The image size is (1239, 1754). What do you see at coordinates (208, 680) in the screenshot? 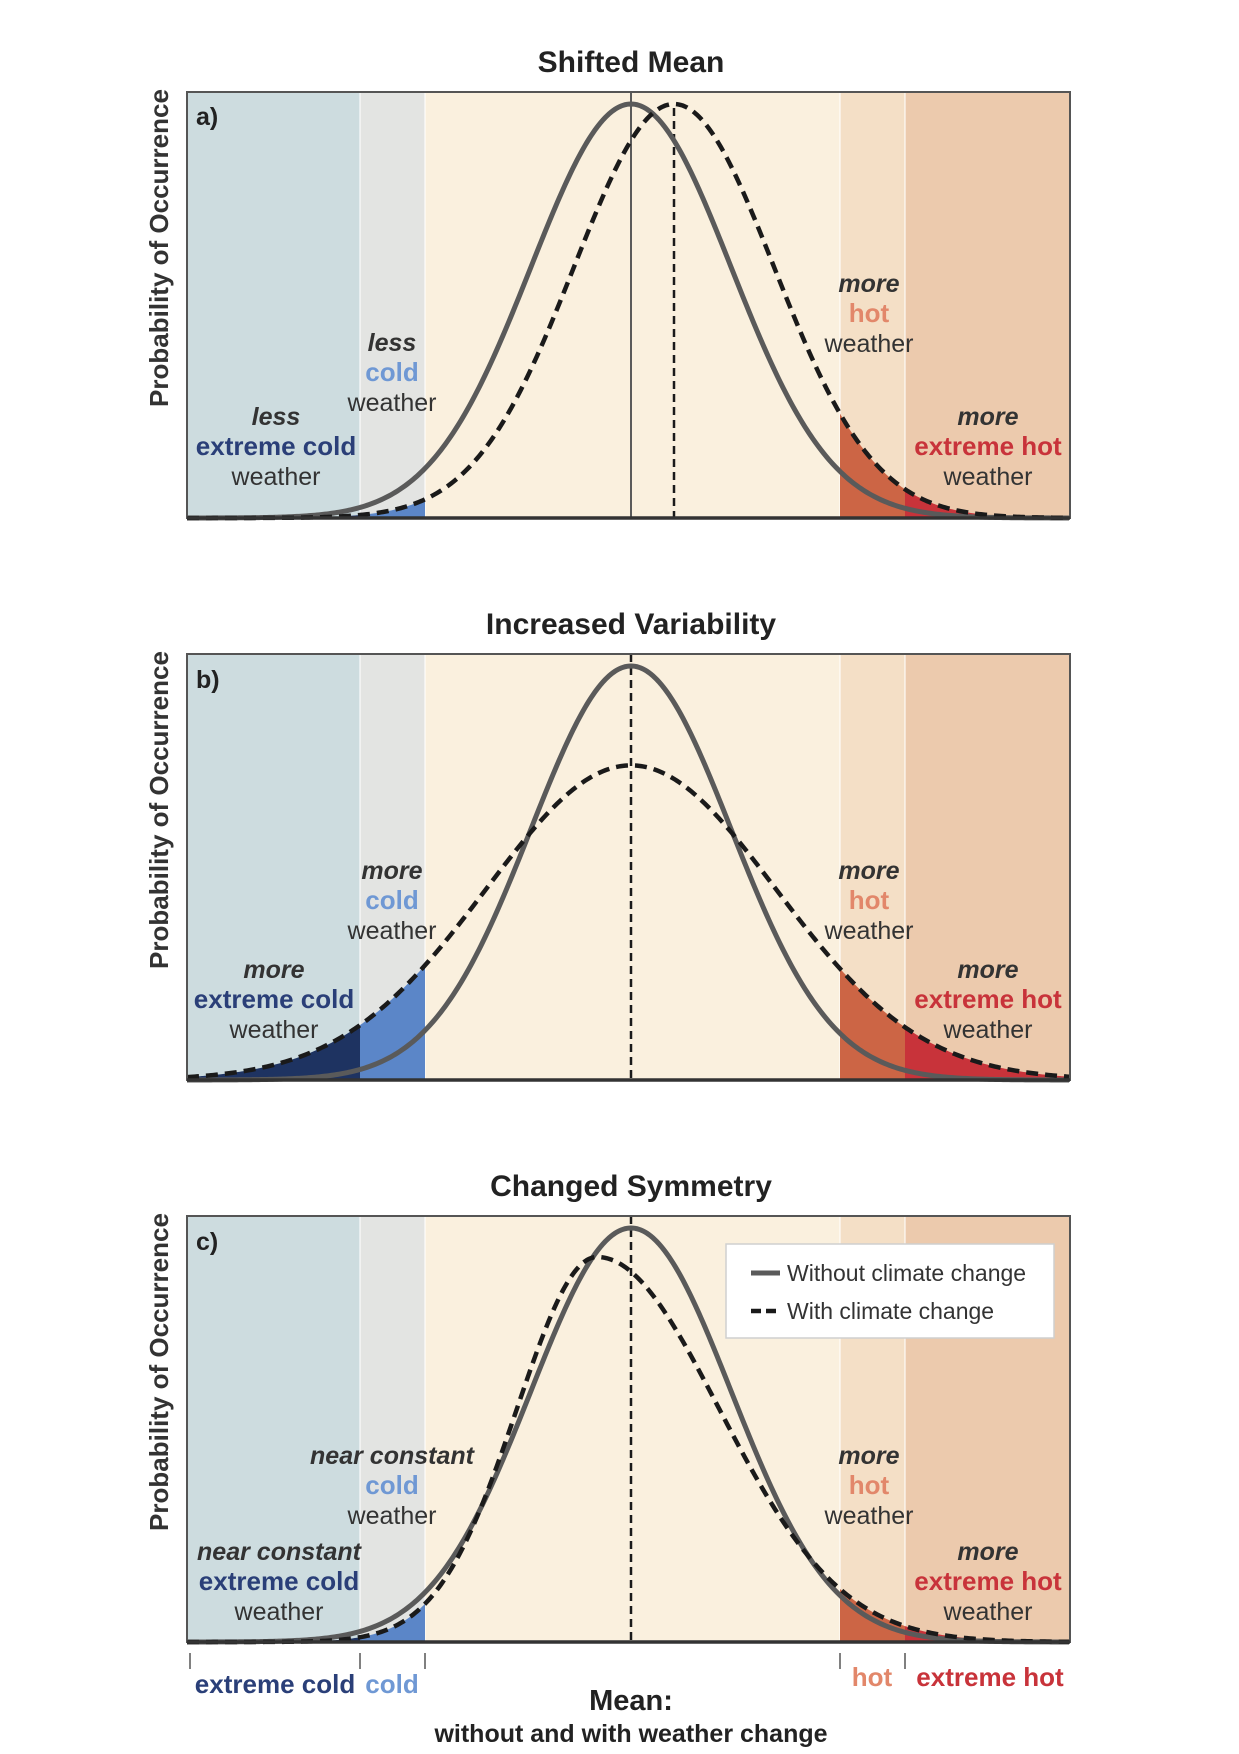
I see `panel-label: b)` at bounding box center [208, 680].